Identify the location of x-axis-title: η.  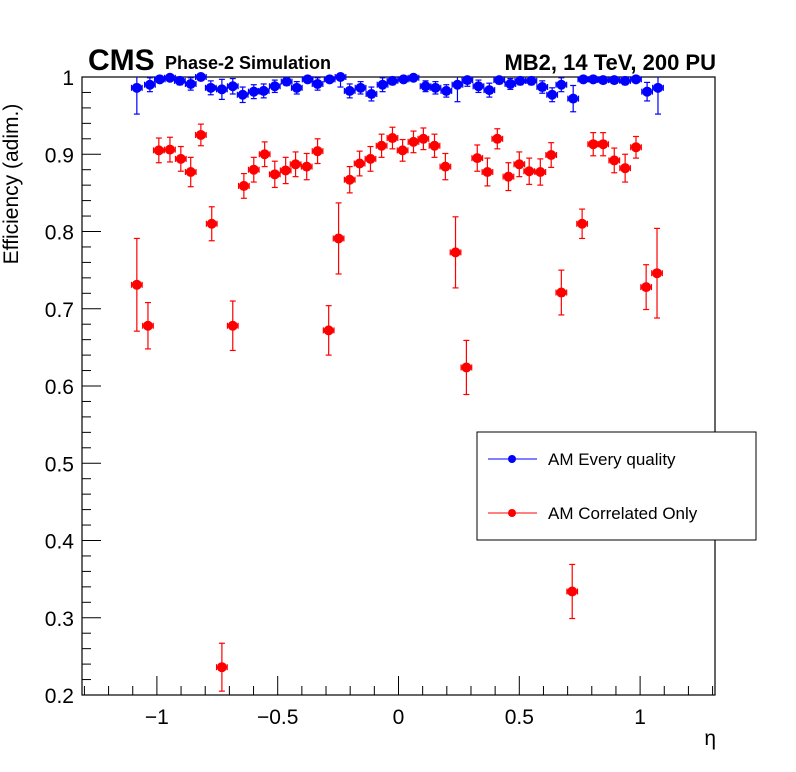
(710, 738).